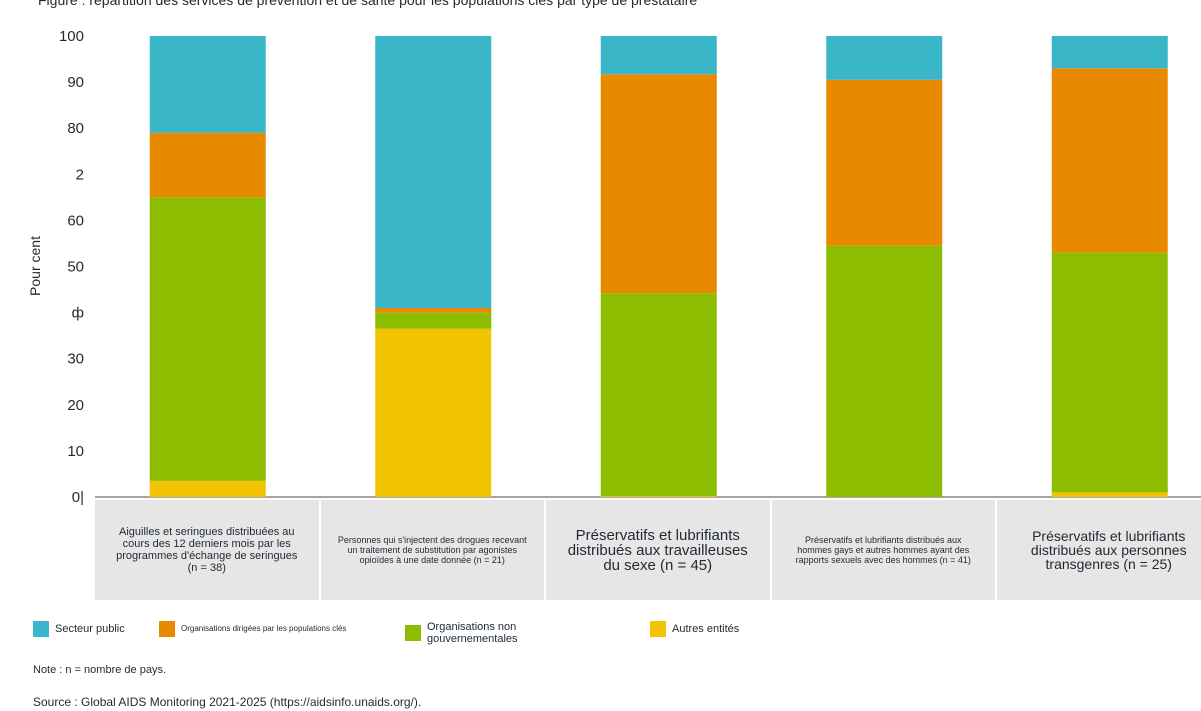 This screenshot has width=1201, height=711. What do you see at coordinates (75, 267) in the screenshot?
I see `y-tick-label: 50` at bounding box center [75, 267].